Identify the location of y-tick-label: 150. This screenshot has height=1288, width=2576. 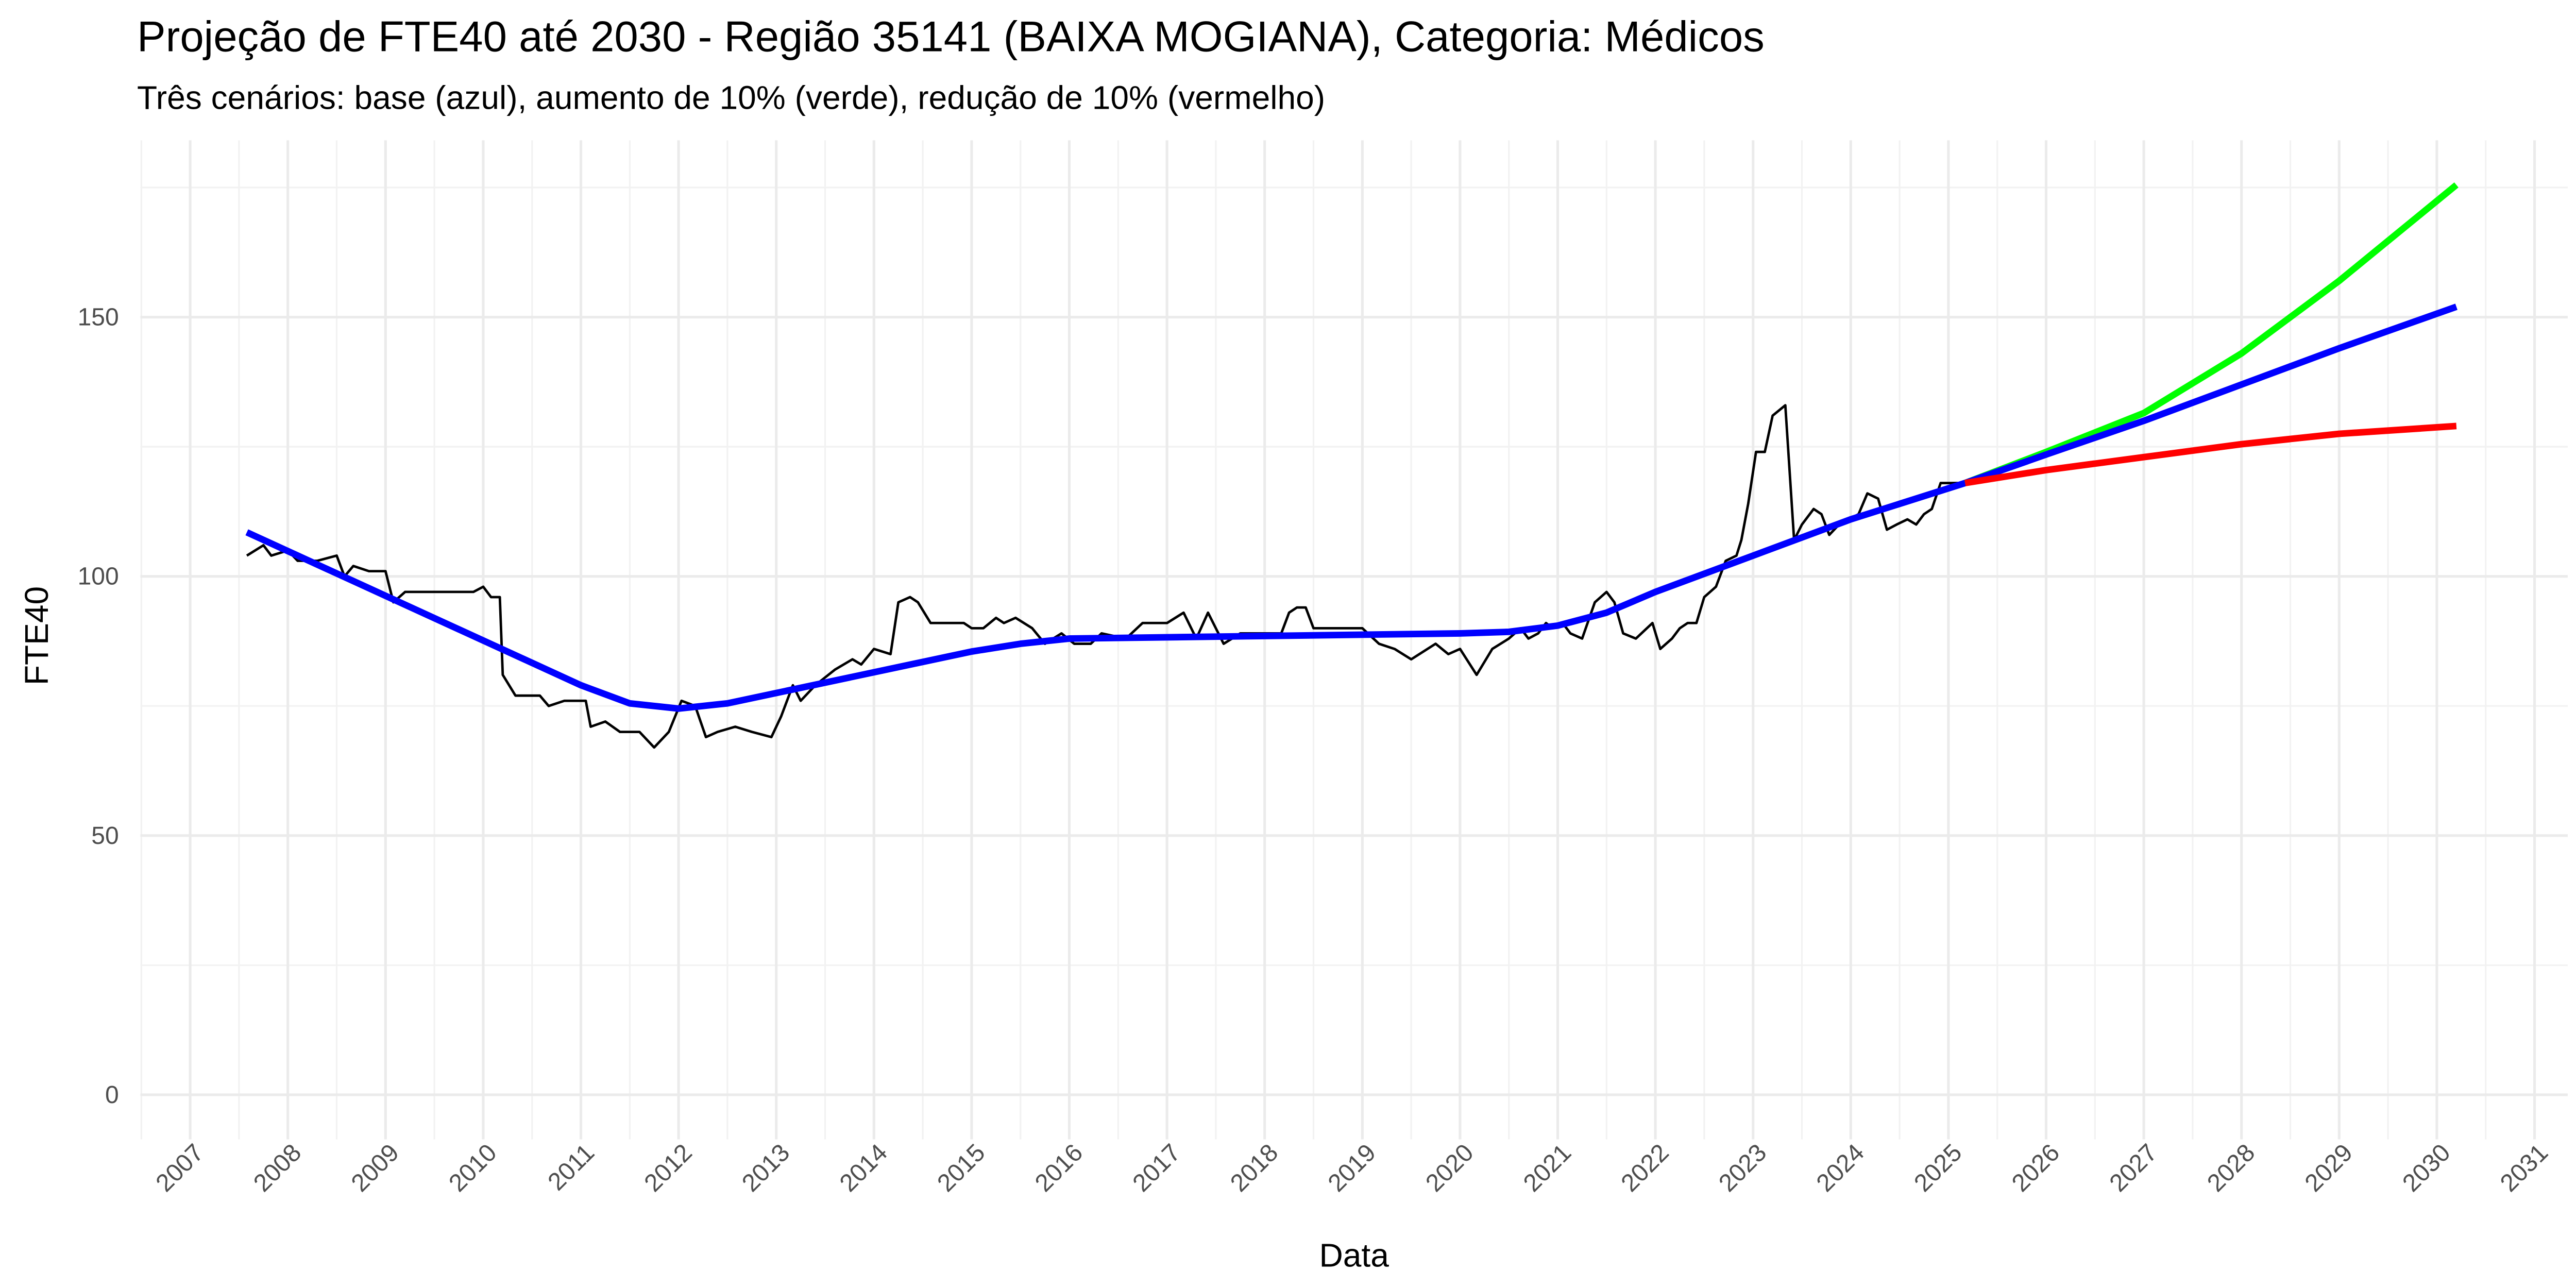
(98, 317).